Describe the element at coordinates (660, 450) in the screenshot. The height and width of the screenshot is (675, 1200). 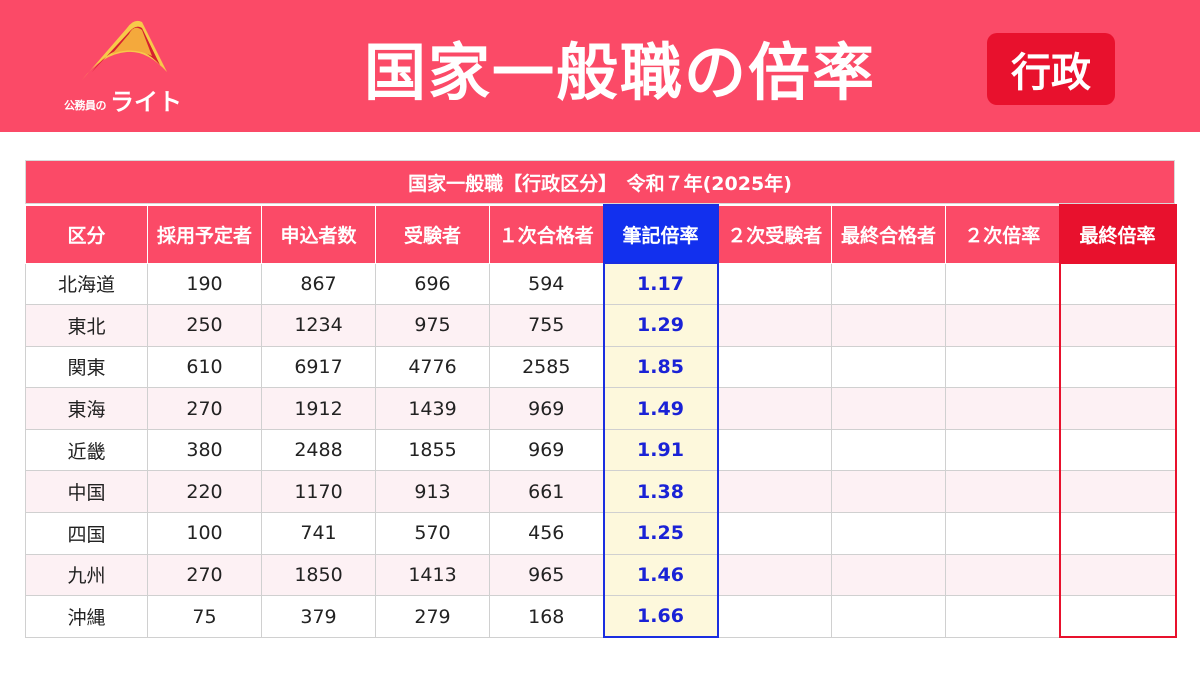
I see `written-ratio-cell: 1.91` at that location.